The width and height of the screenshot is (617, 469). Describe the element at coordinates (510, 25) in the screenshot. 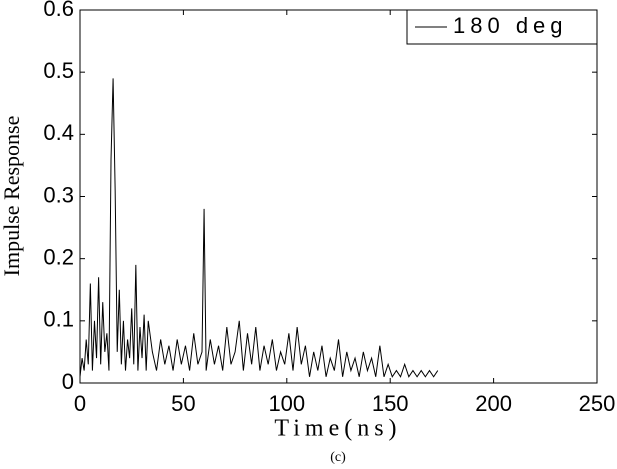

I see `legend-label: 180 deg` at that location.